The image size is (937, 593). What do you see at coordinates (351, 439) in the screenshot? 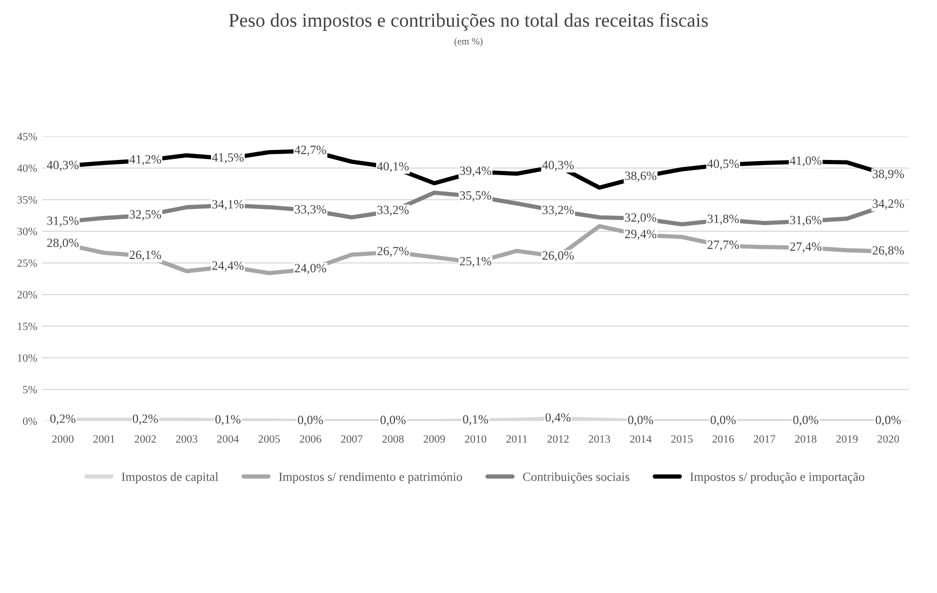
I see `x-tick-label: 2007` at bounding box center [351, 439].